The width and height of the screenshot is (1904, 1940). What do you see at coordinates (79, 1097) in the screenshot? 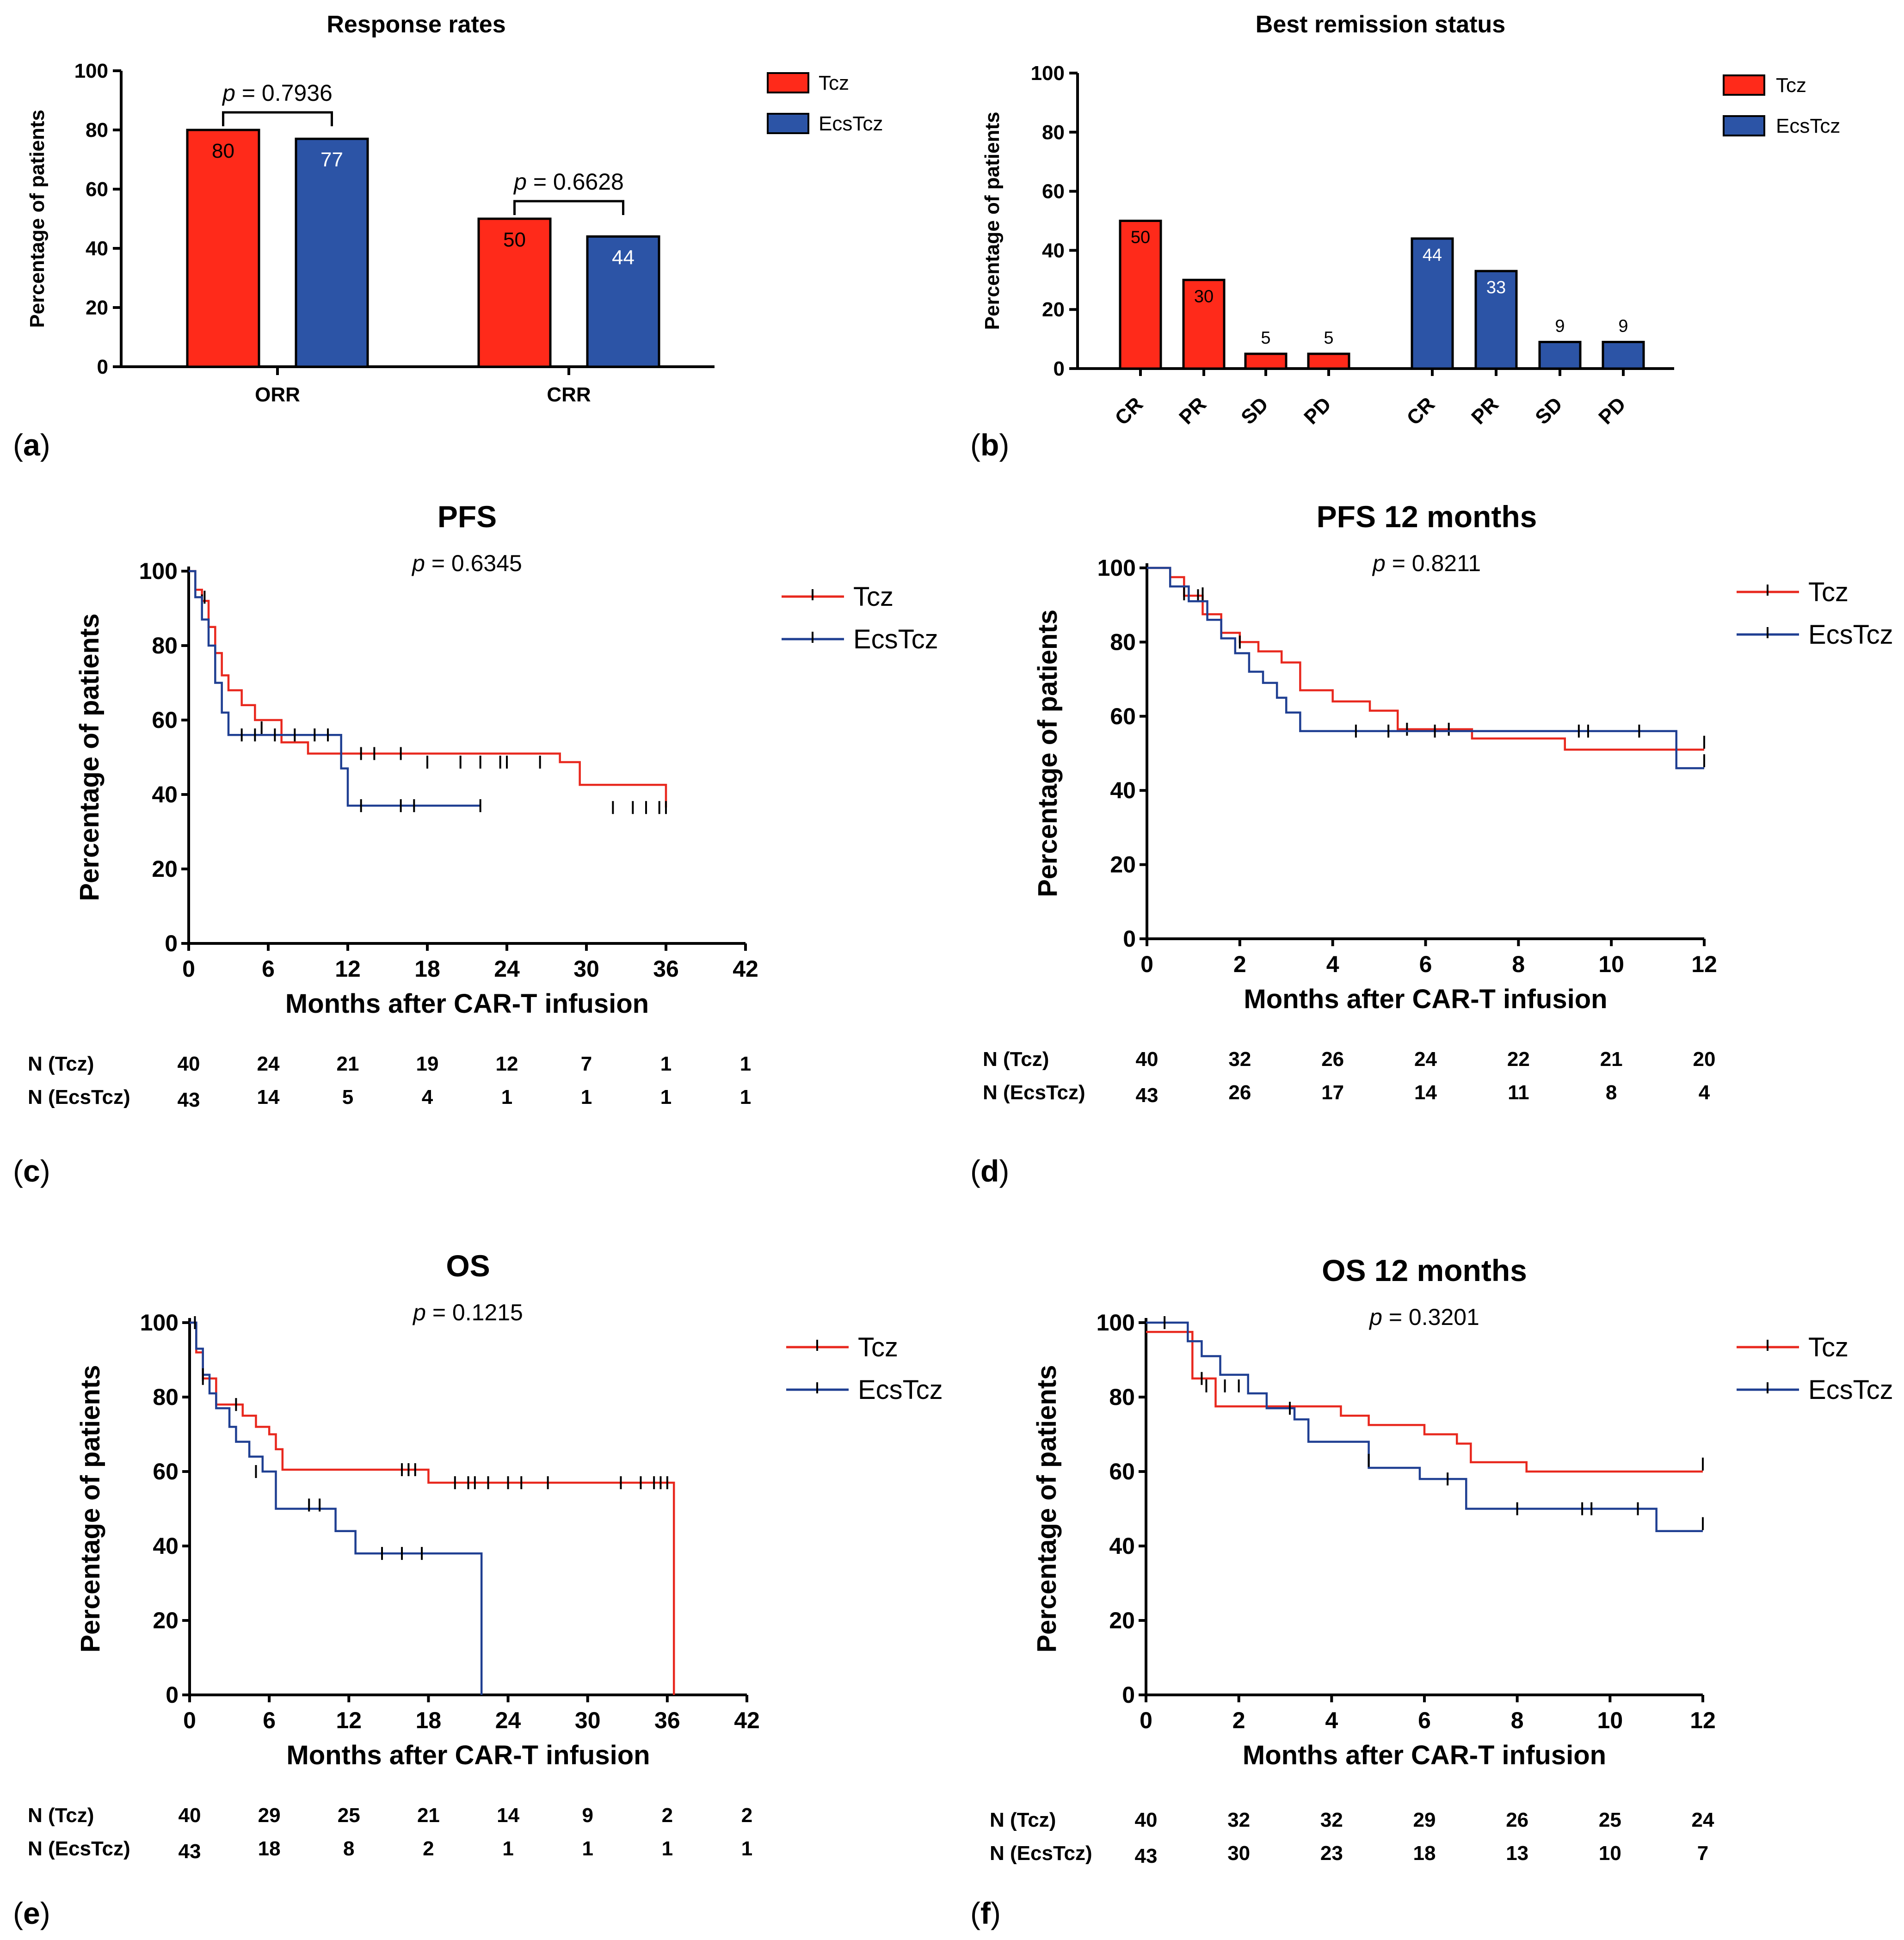
I see `risk-row-label: N (EcsTcz)` at bounding box center [79, 1097].